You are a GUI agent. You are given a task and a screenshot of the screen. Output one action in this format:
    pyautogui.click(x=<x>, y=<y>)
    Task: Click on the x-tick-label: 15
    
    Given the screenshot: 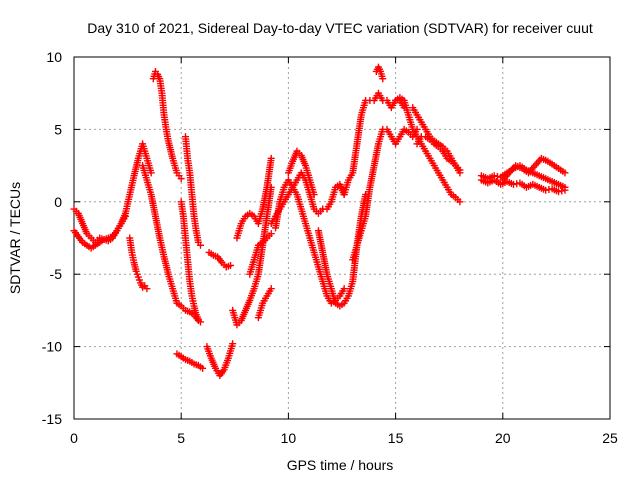 What is the action you would take?
    pyautogui.click(x=396, y=438)
    